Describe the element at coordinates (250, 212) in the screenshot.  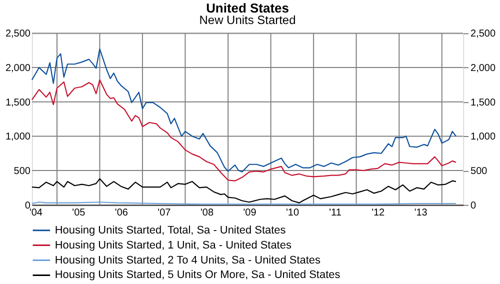
I see `x-tick-label: '09` at that location.